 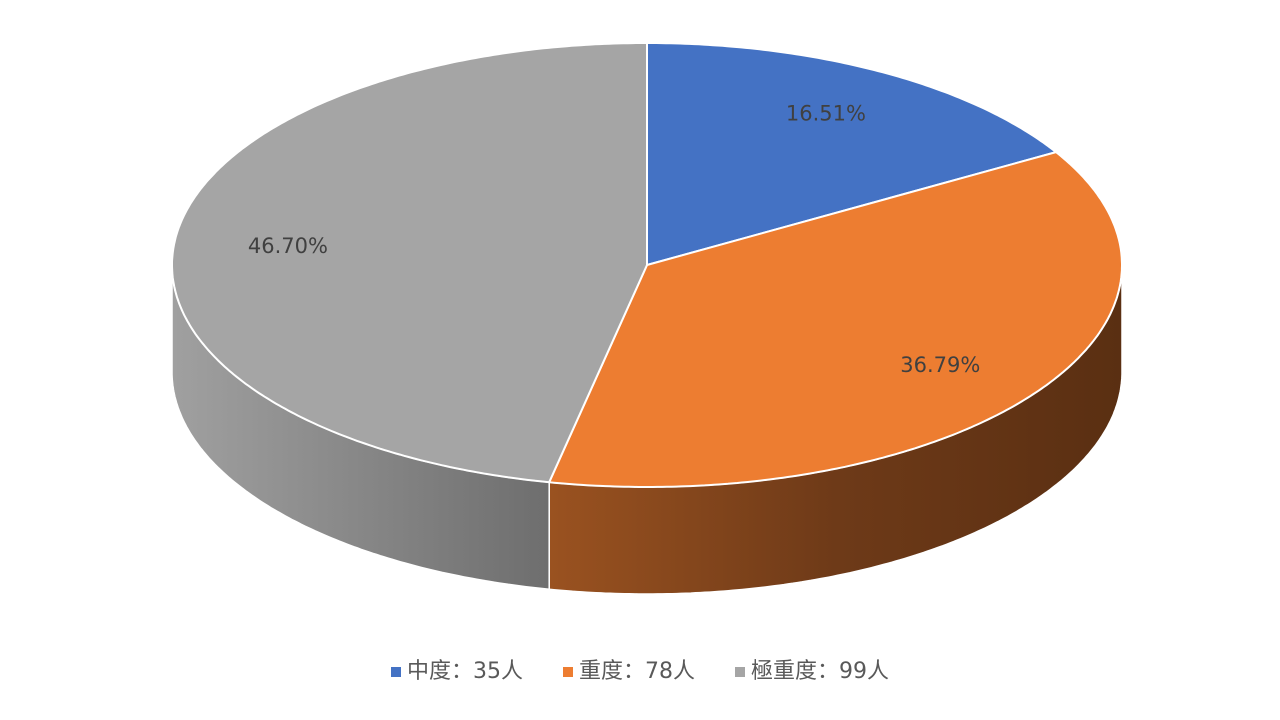 I want to click on legend-label: 極重度：99人, so click(x=820, y=671).